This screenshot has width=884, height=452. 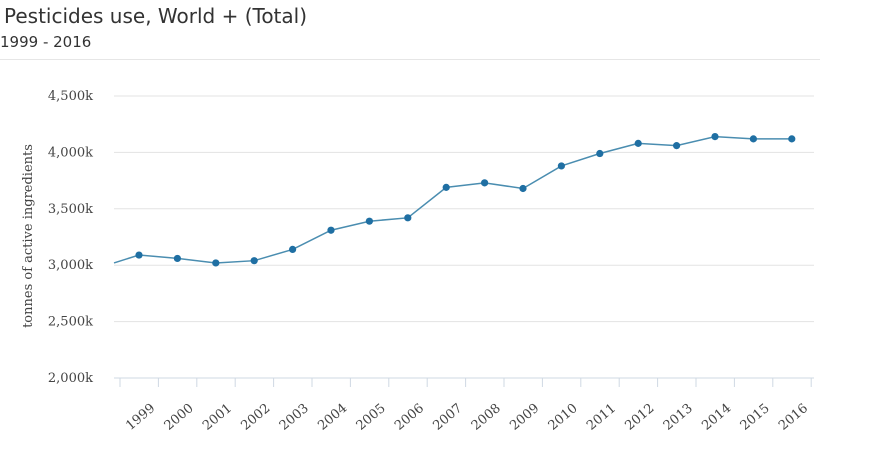 What do you see at coordinates (255, 417) in the screenshot?
I see `x-tick-label: 2002` at bounding box center [255, 417].